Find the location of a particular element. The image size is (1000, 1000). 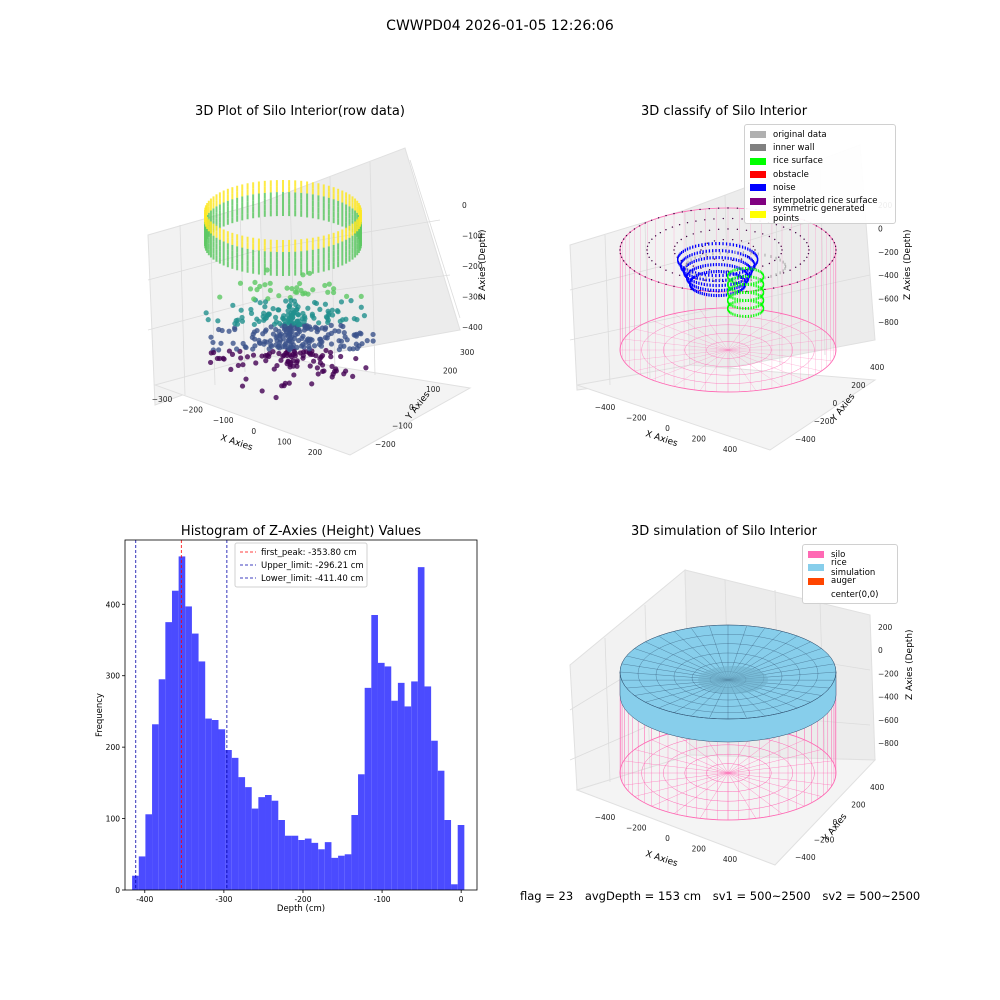

raw-point-cloud is located at coordinates (289, 290).